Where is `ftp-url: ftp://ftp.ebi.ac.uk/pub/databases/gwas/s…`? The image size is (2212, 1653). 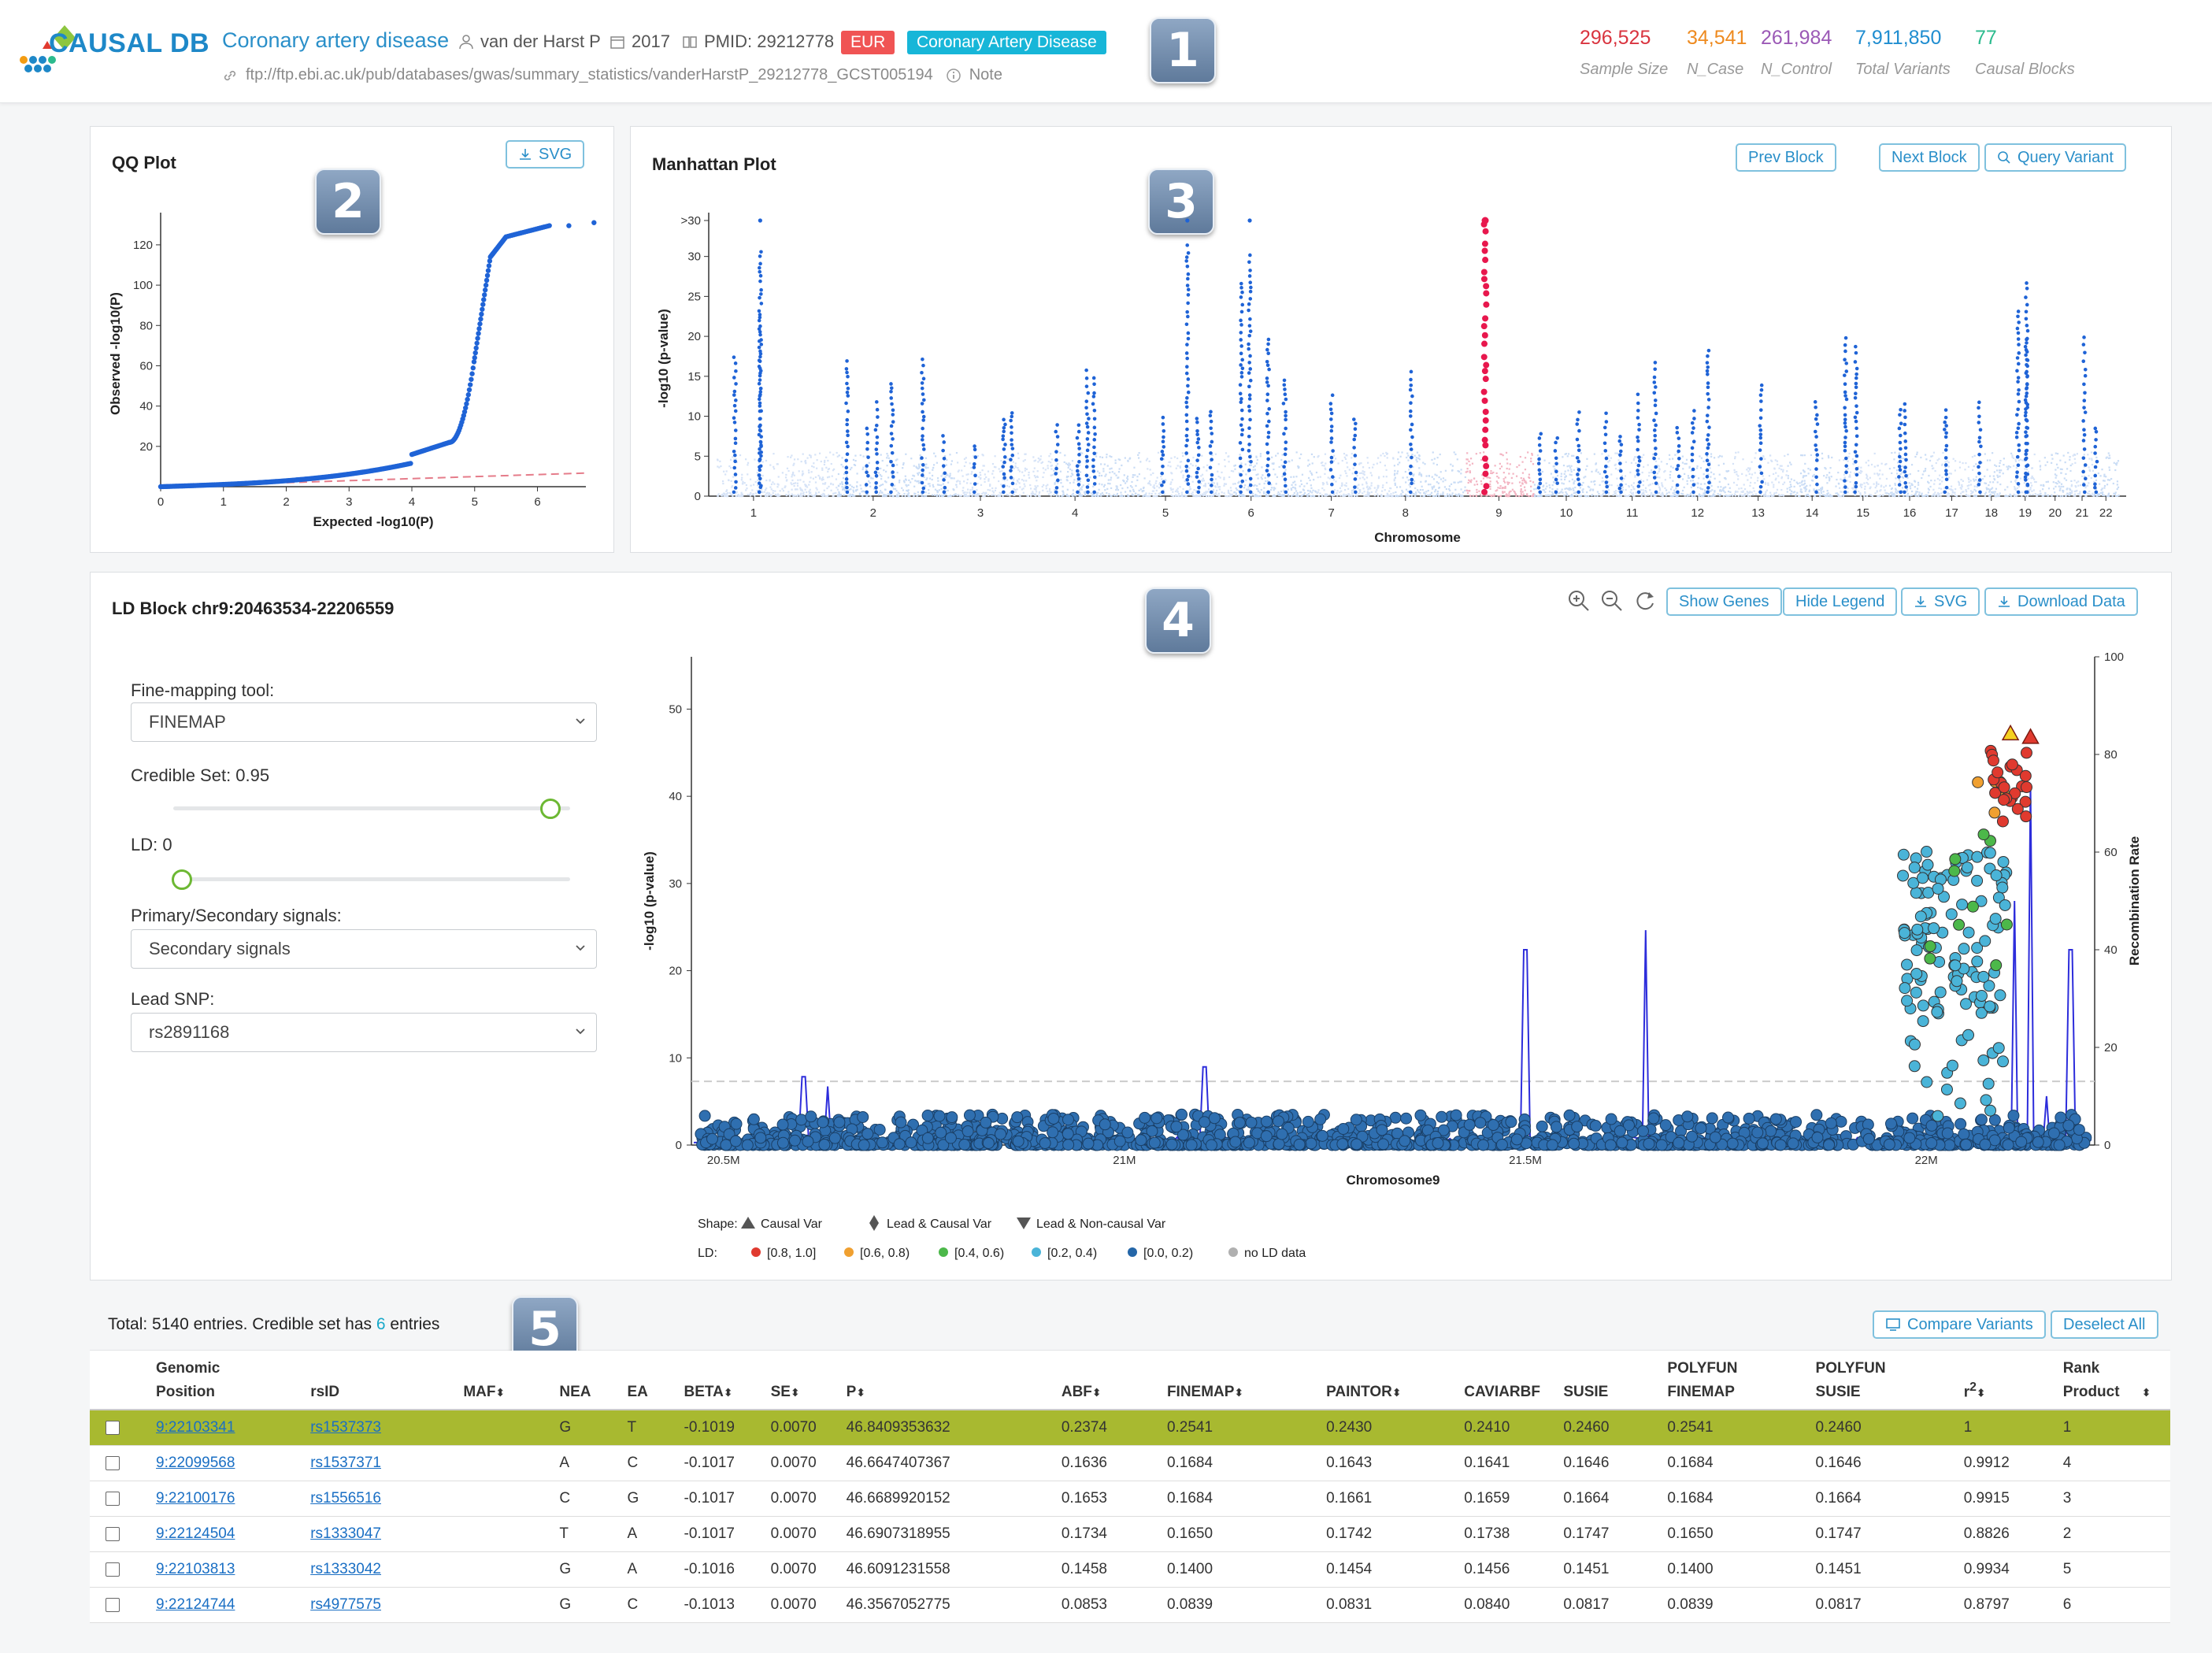 ftp-url: ftp://ftp.ebi.ac.uk/pub/databases/gwas/s… is located at coordinates (590, 74).